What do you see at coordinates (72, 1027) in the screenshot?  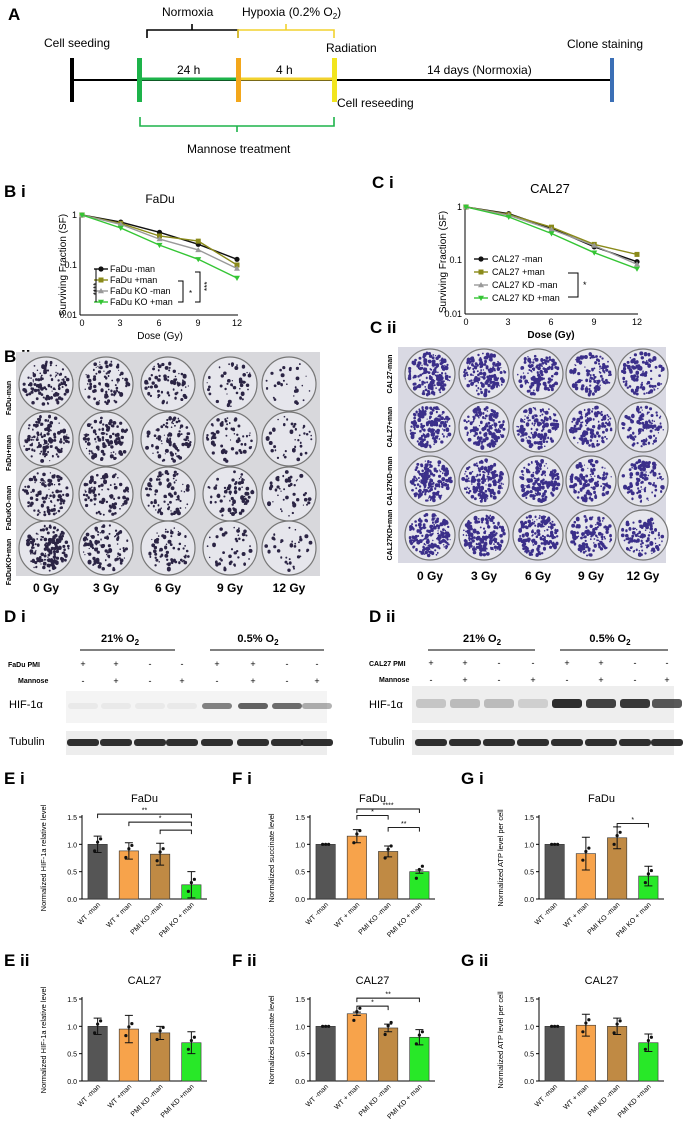 I see `chart-eii-ytick-2: 1.0` at bounding box center [72, 1027].